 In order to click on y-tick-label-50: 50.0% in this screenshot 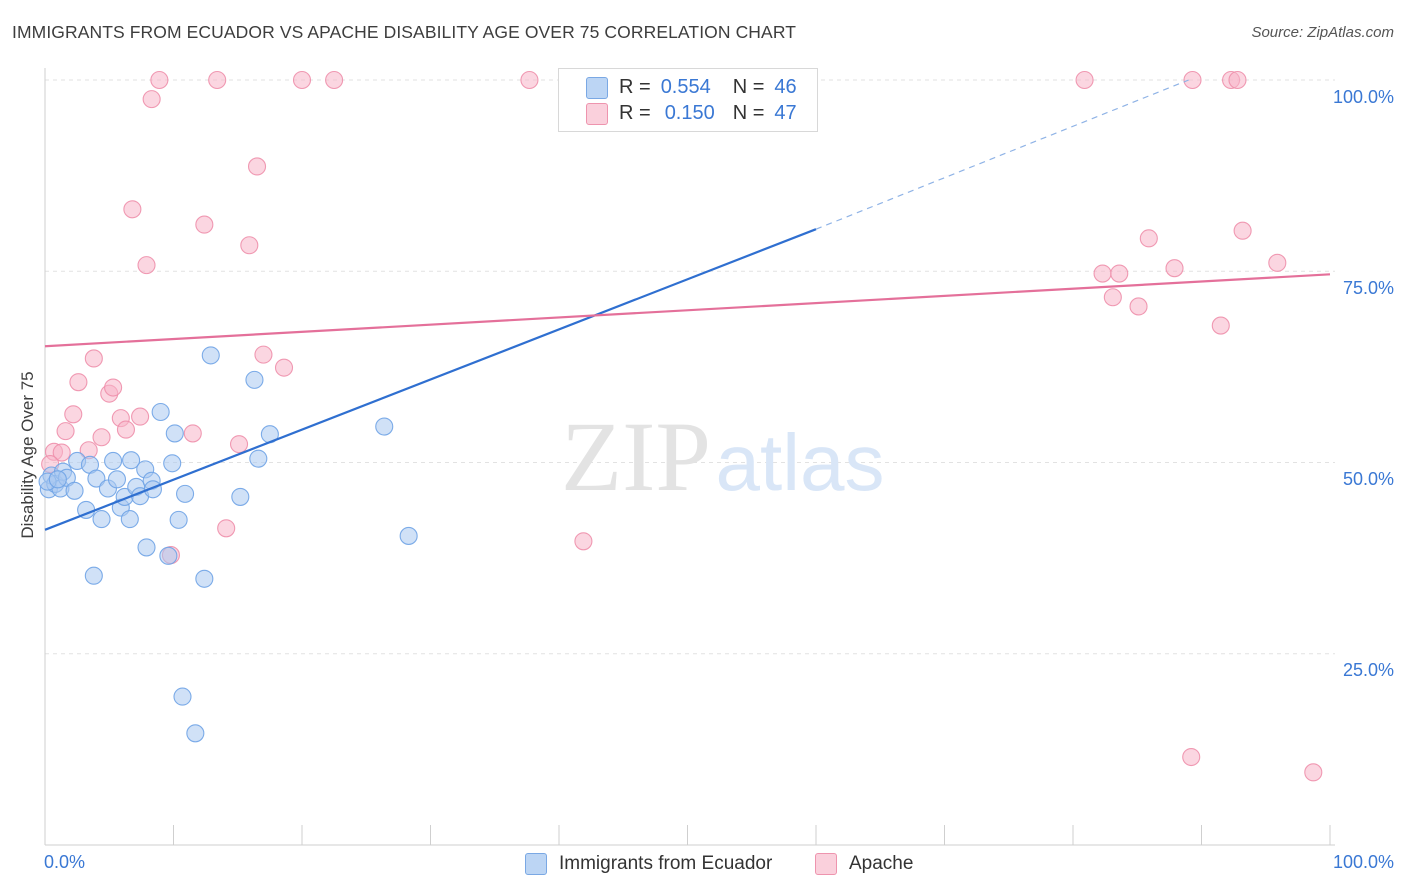, I will do `click(1368, 479)`.